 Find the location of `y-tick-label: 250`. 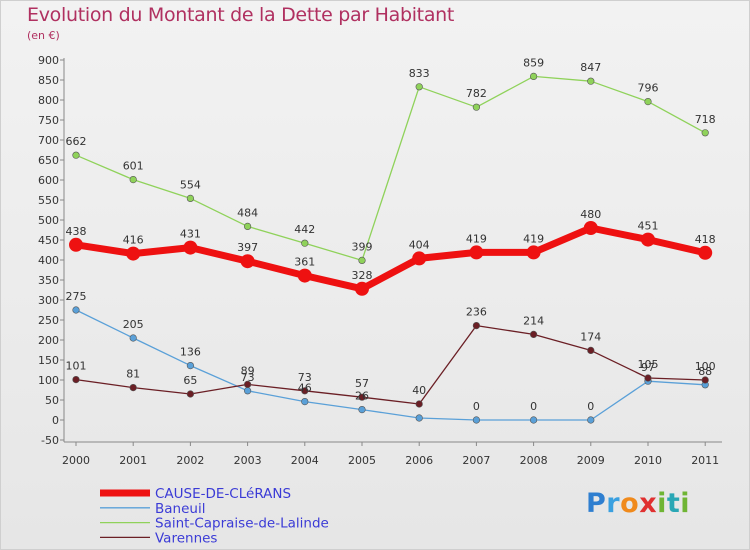

y-tick-label: 250 is located at coordinates (48, 320).